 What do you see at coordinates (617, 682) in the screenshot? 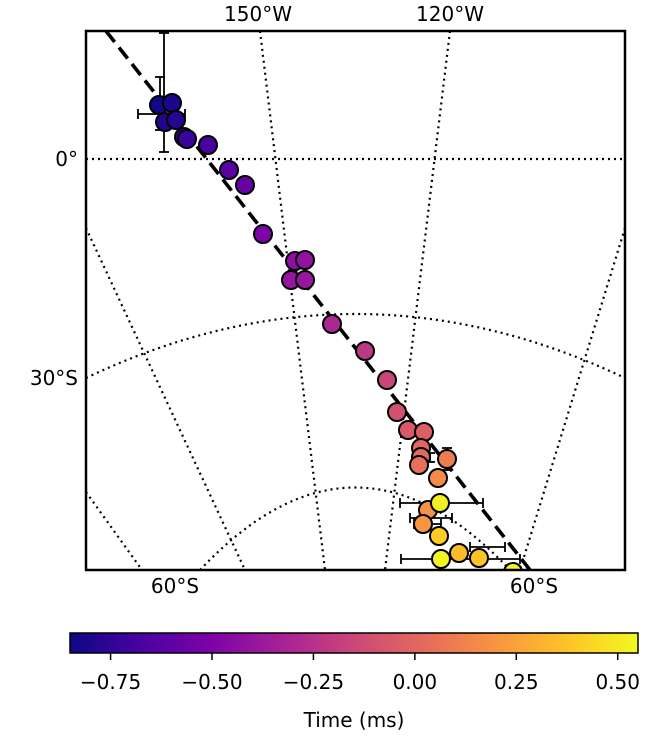
I see `colorbar-tick-label: 0.50` at bounding box center [617, 682].